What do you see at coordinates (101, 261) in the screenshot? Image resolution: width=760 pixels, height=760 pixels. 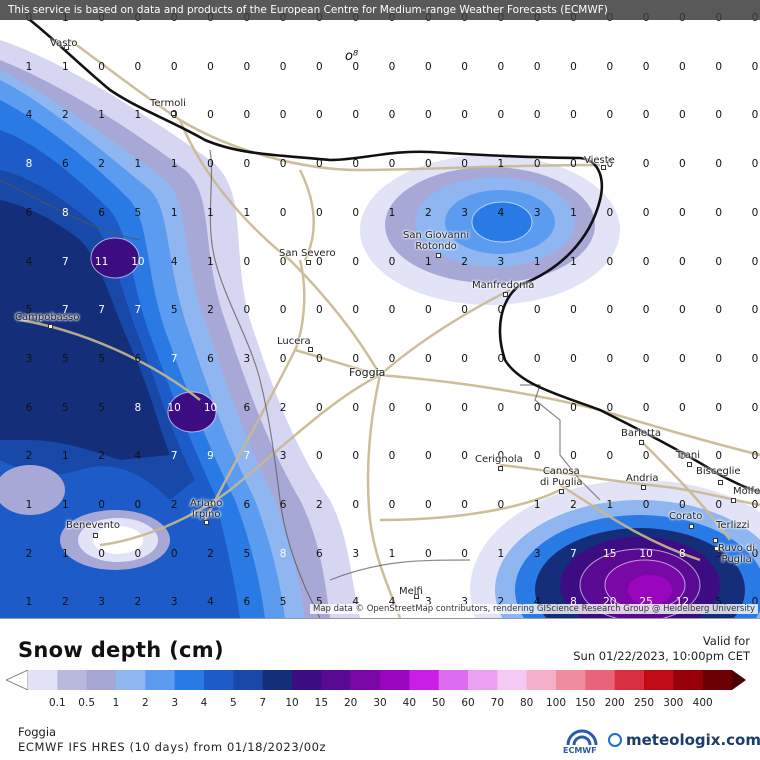 I see `grid-value: 11` at bounding box center [101, 261].